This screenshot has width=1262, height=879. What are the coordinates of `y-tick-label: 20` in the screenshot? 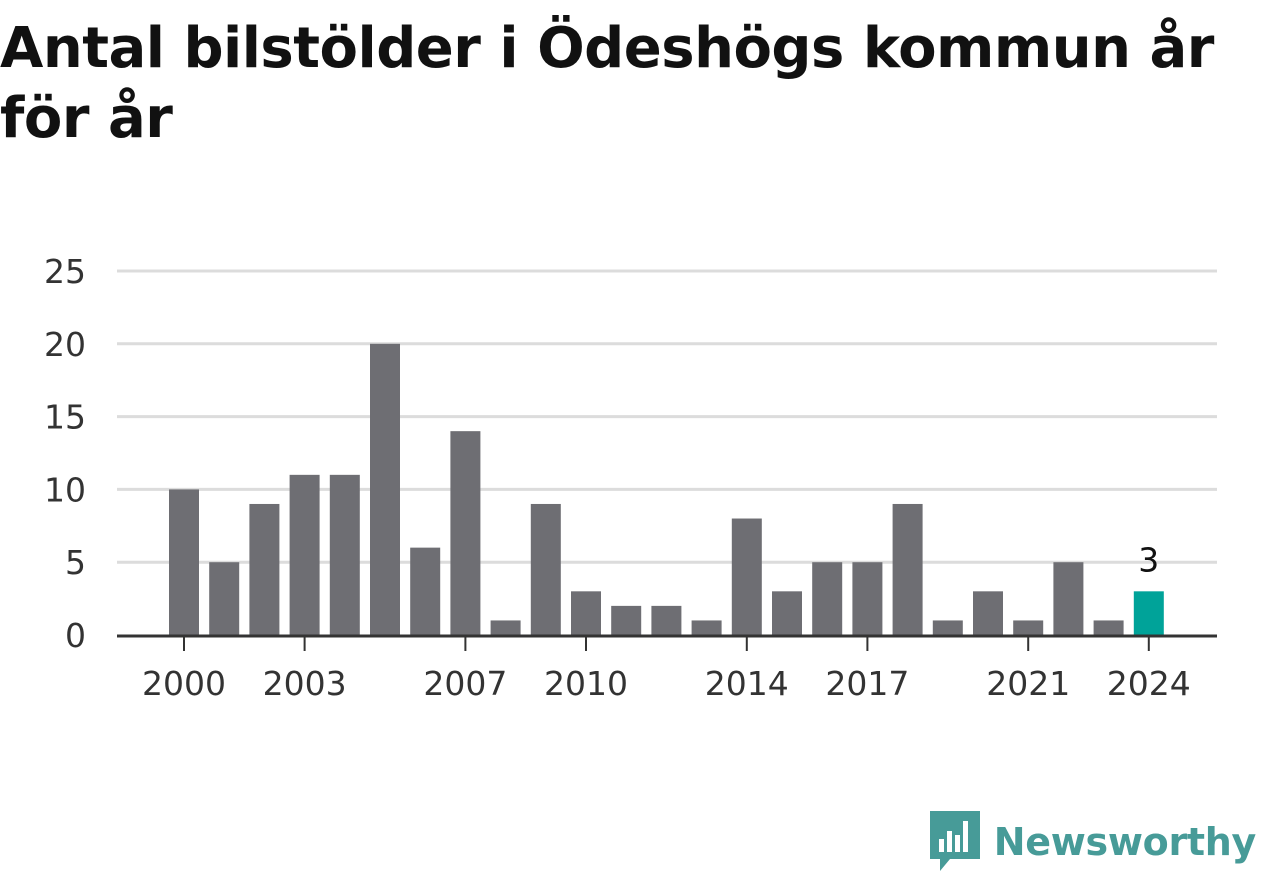 It's located at (65, 344).